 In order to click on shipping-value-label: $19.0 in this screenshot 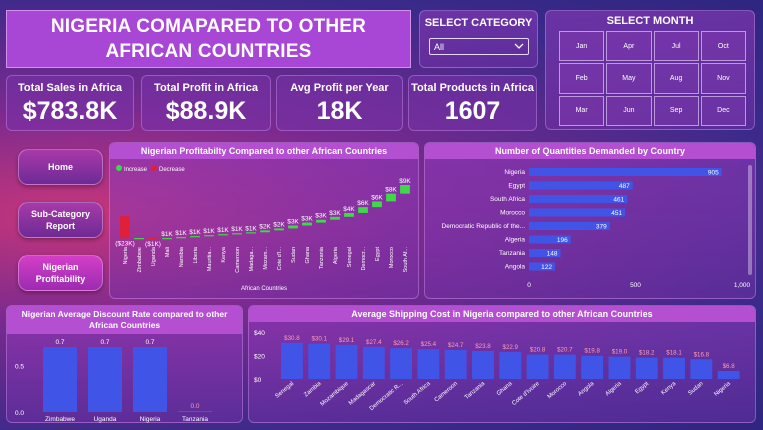, I will do `click(620, 352)`.